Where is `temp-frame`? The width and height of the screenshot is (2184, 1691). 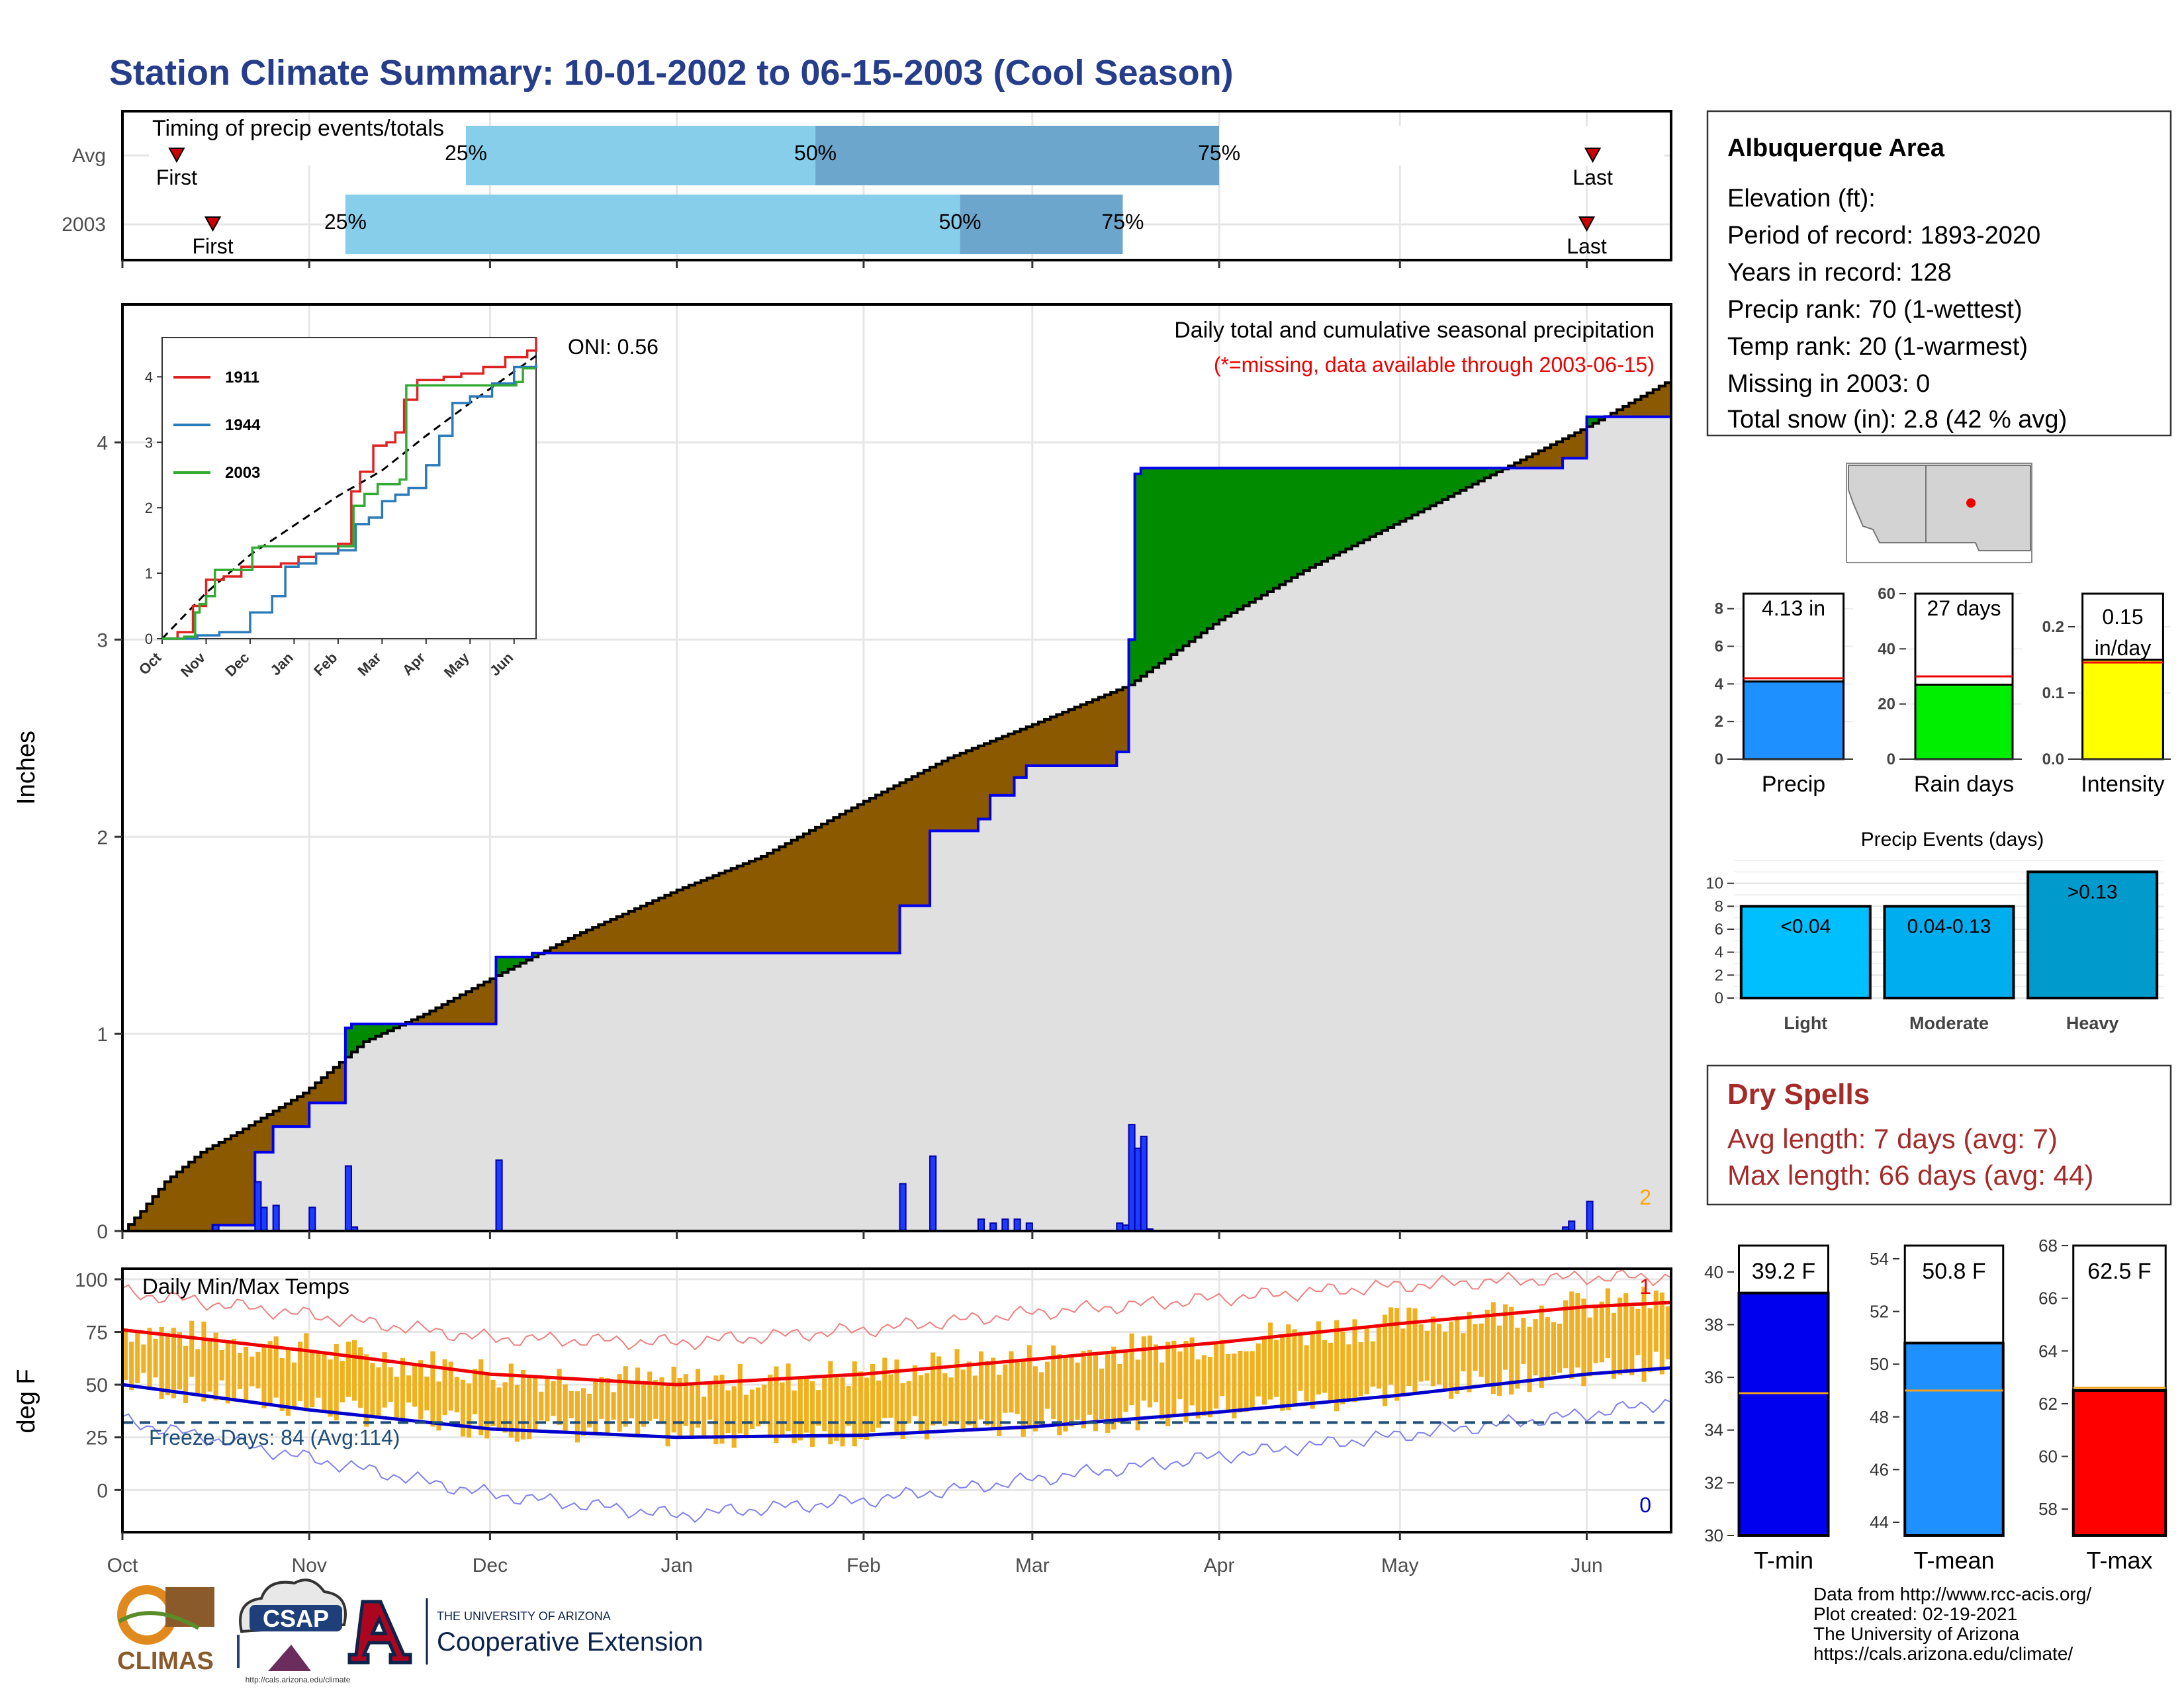 temp-frame is located at coordinates (896, 1400).